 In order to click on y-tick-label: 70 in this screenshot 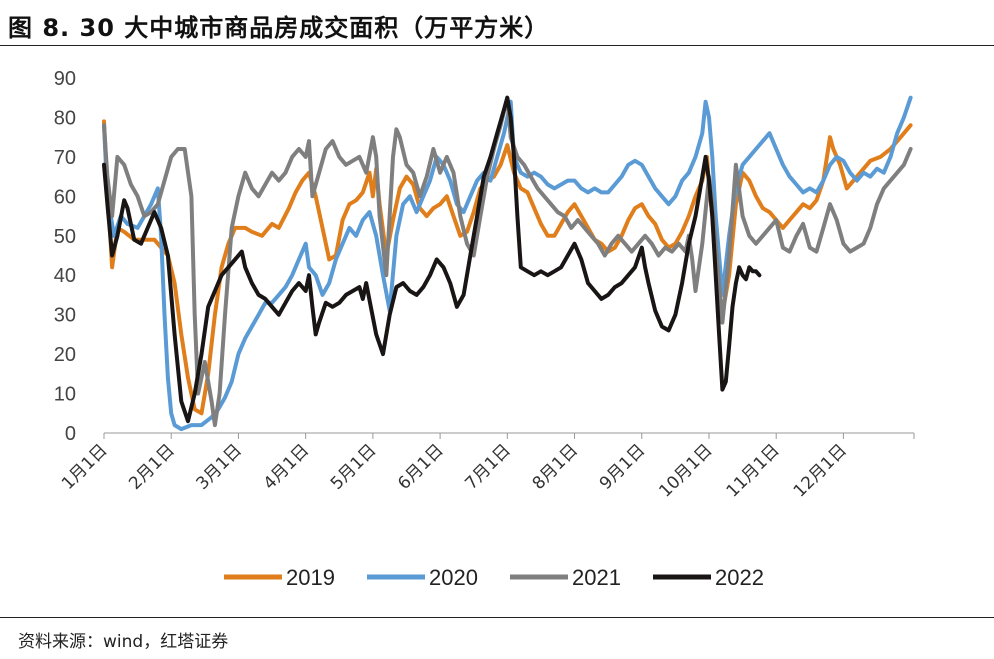, I will do `click(65, 158)`.